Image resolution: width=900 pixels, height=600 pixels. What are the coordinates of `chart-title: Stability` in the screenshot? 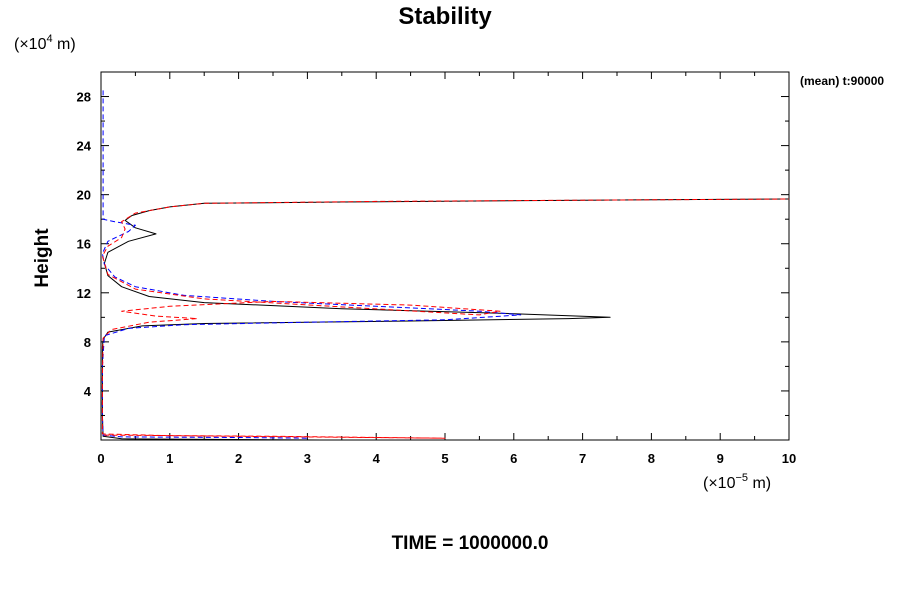 It's located at (445, 16).